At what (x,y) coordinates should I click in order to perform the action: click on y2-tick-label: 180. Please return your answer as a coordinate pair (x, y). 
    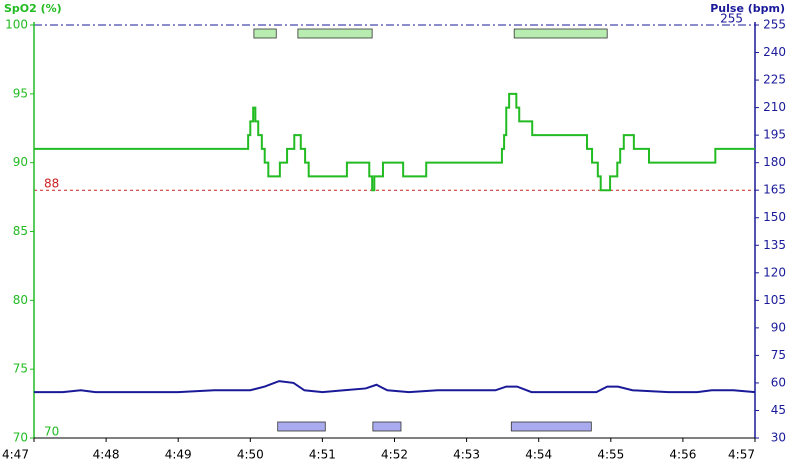
    Looking at the image, I should click on (774, 162).